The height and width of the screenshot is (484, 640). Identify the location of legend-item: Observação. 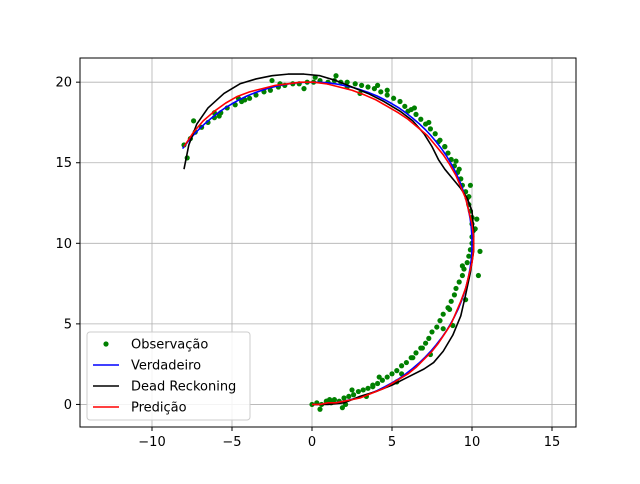
(155, 345).